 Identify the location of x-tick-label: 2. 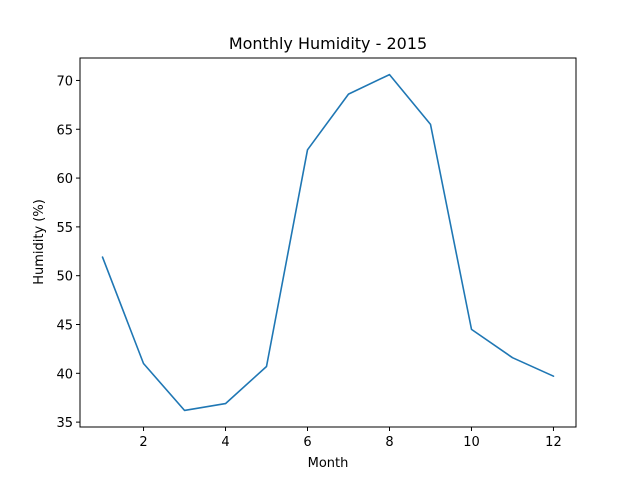
(143, 442).